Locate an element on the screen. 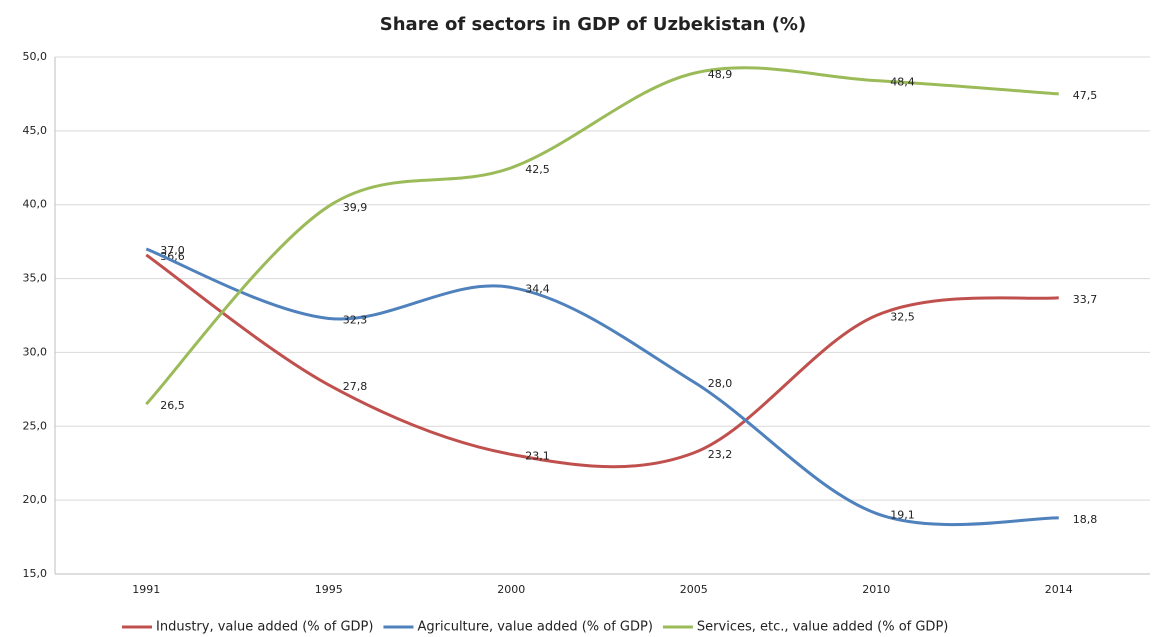 The height and width of the screenshot is (637, 1155). data-label: 48,9 is located at coordinates (720, 74).